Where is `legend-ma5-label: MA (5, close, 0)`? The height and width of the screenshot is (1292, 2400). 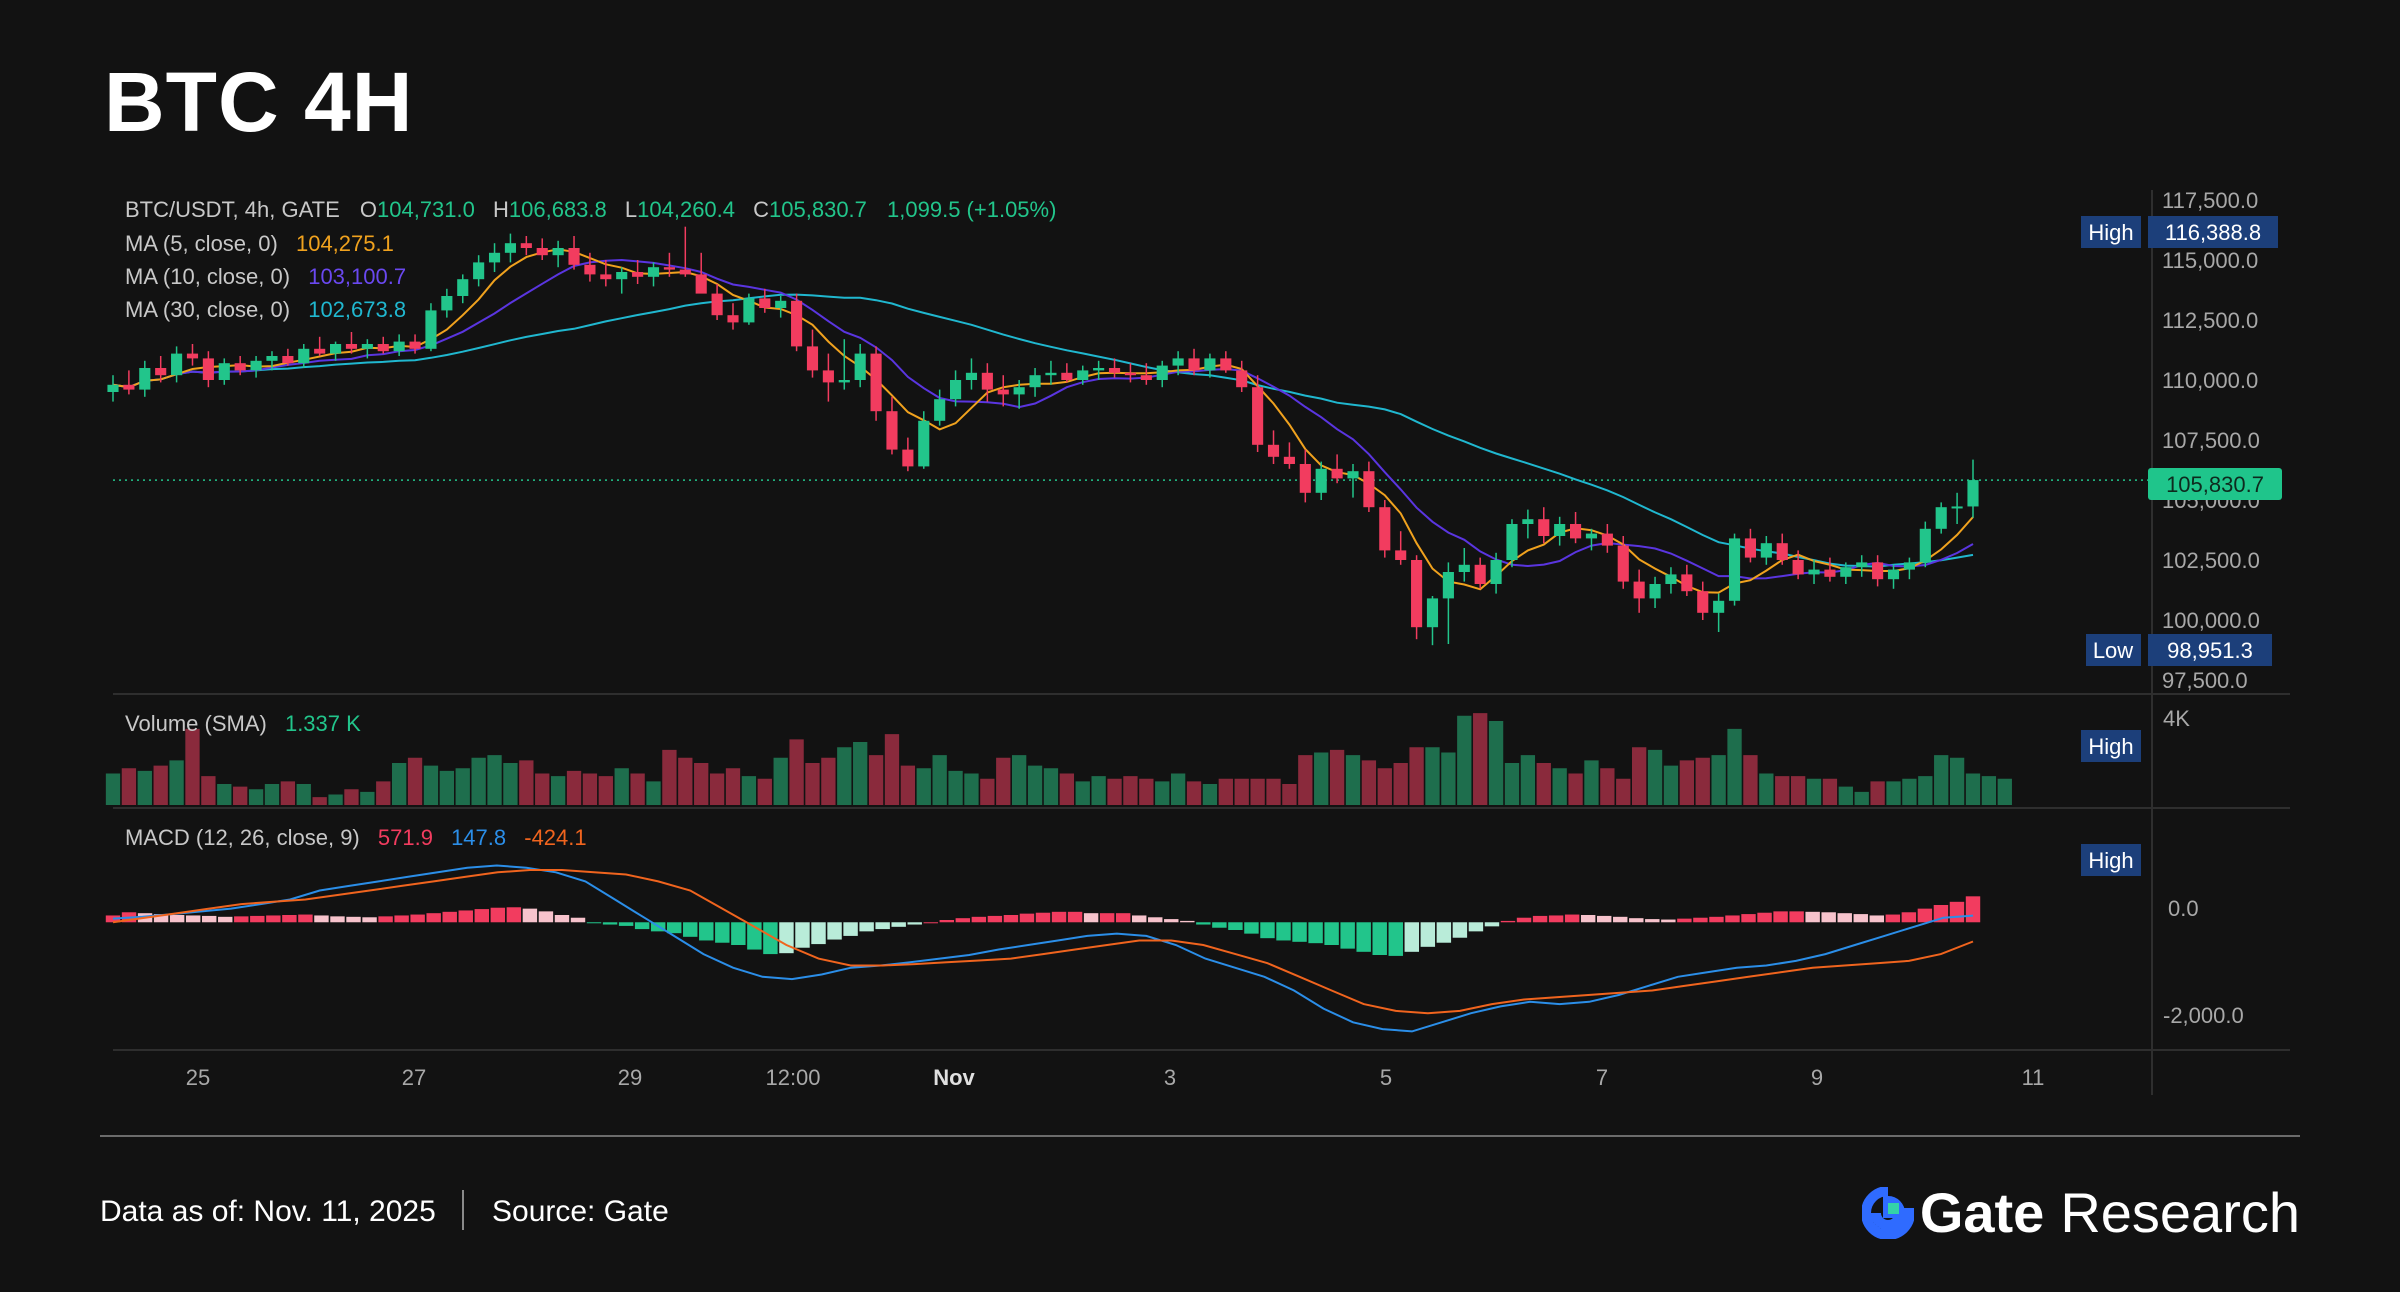 legend-ma5-label: MA (5, close, 0) is located at coordinates (201, 243).